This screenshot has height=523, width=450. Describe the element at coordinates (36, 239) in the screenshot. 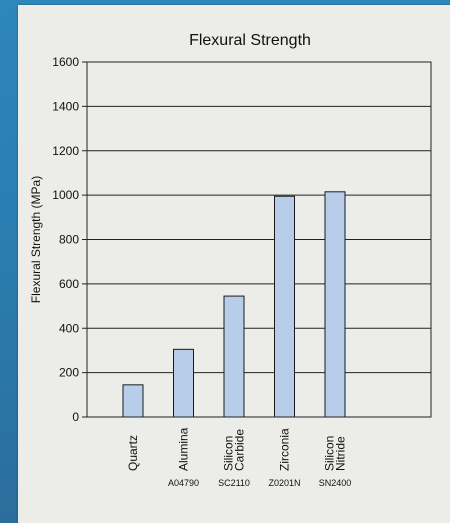

I see `y-axis-label: Flexural Strength (MPa)` at that location.